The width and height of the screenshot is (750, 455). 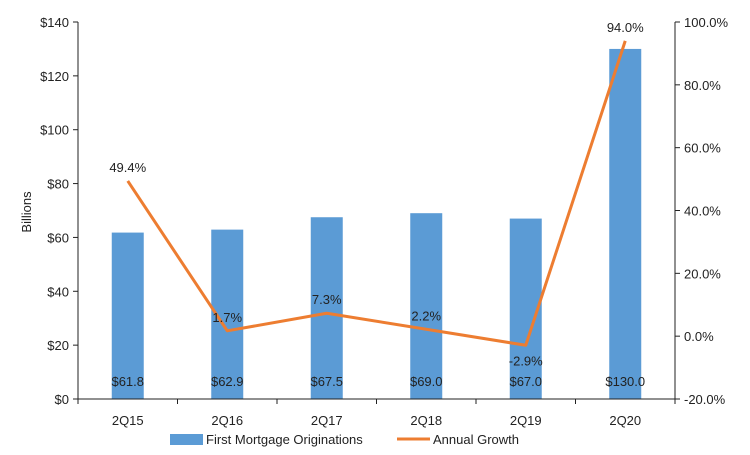 I want to click on left-tick-label: $40, so click(x=58, y=291).